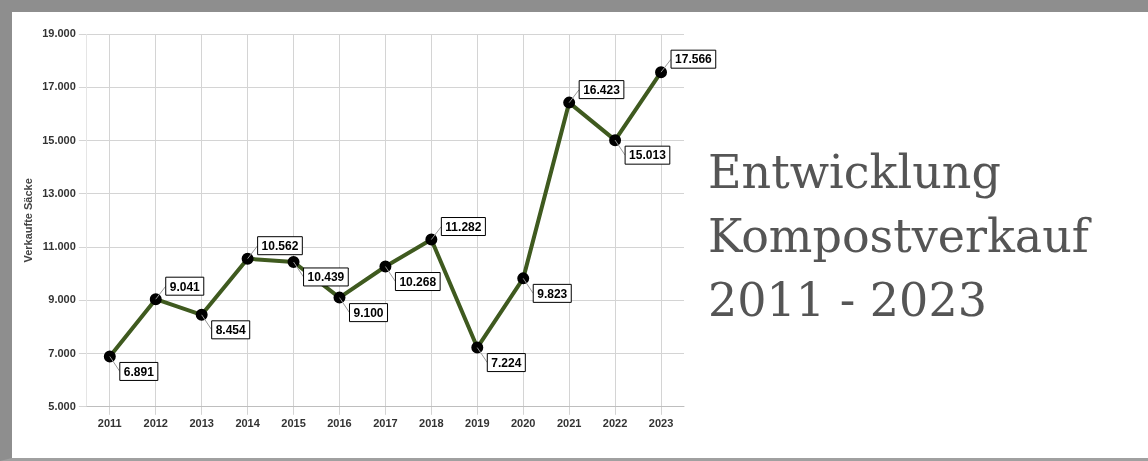 This screenshot has height=461, width=1148. Describe the element at coordinates (569, 423) in the screenshot. I see `x-tick-label: 2021` at that location.